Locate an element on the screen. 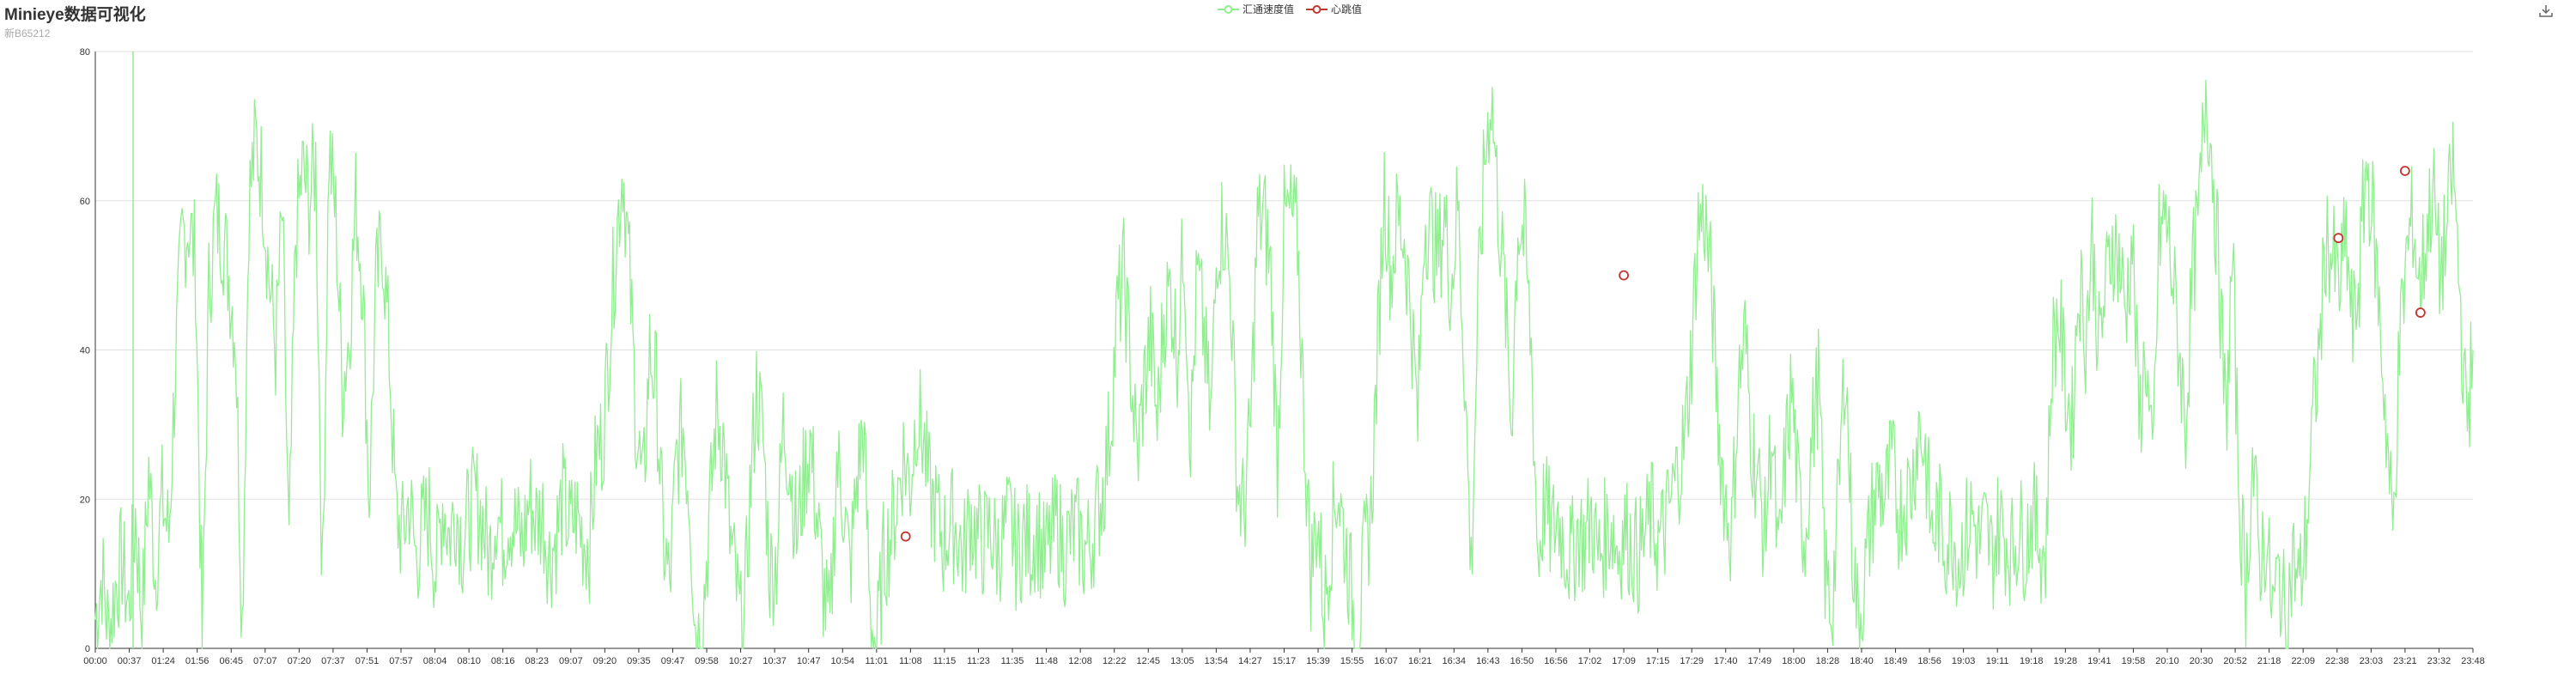 This screenshot has height=687, width=2576. x-tick-label: 21:18 is located at coordinates (2269, 661).